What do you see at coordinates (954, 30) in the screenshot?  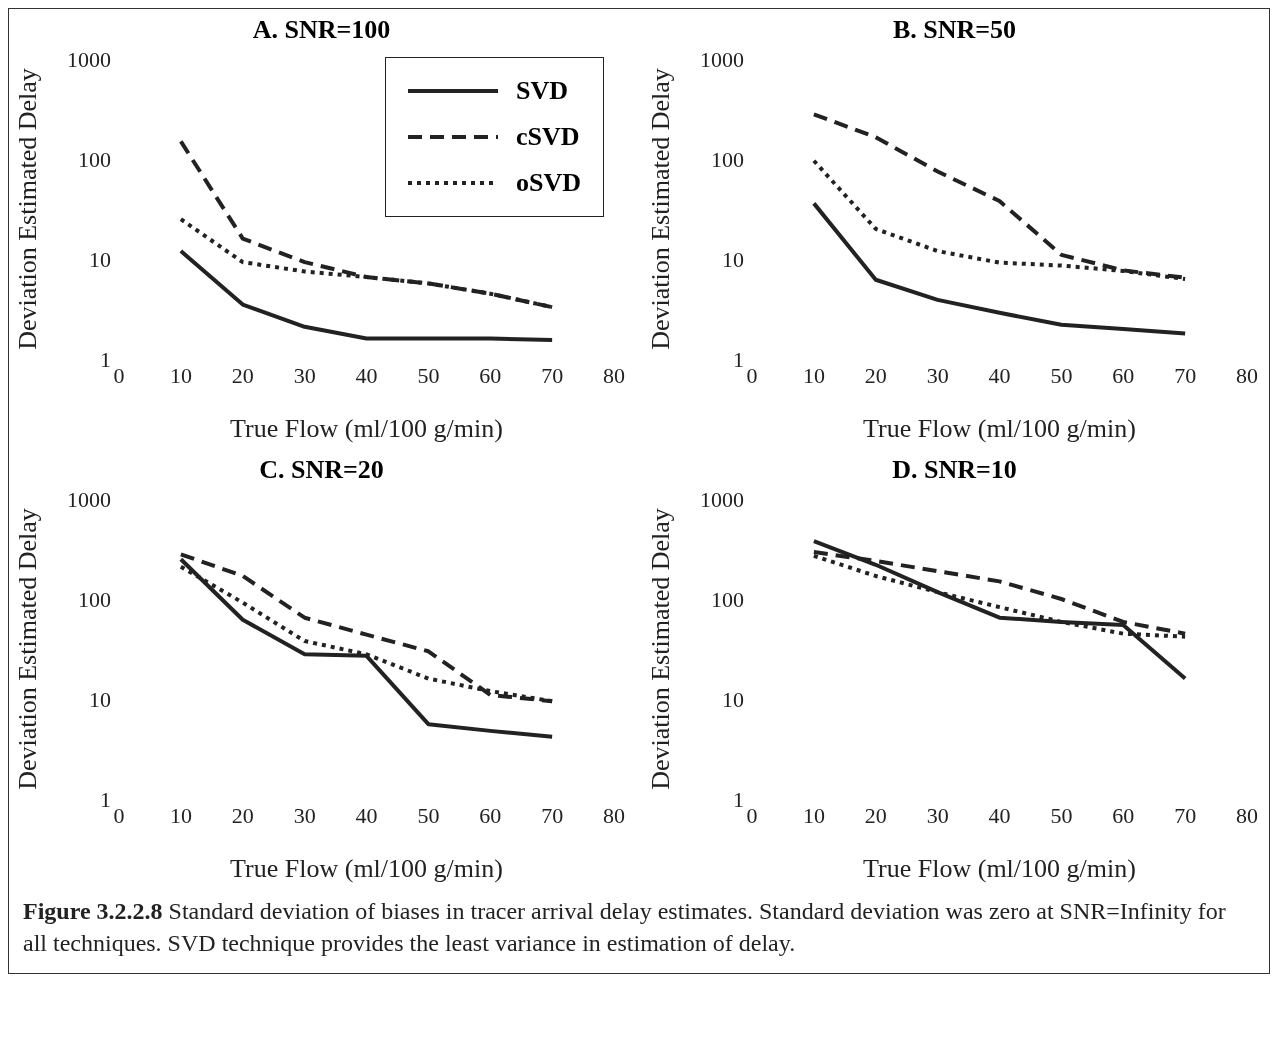 I see `chart-title: B. SNR=50` at bounding box center [954, 30].